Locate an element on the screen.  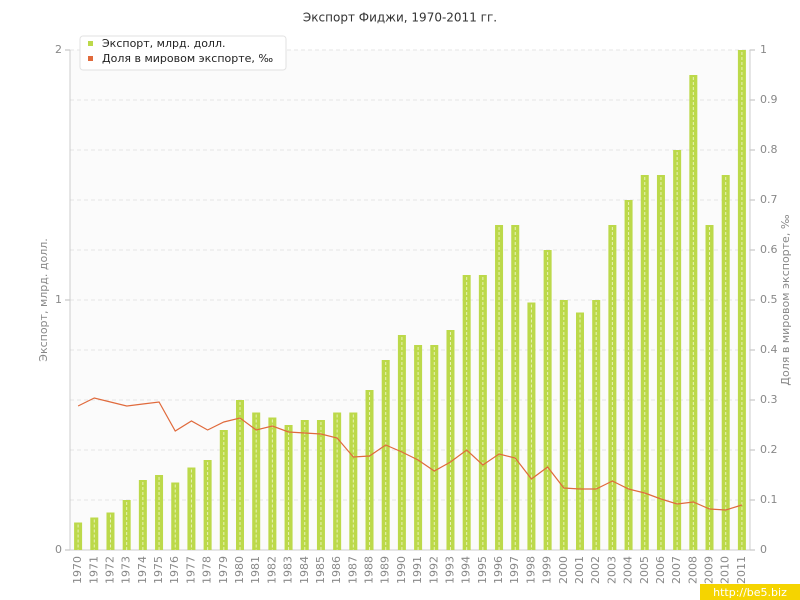
y2-axis-label: Доля в мировом экспорте, ‰ is located at coordinates (785, 299).